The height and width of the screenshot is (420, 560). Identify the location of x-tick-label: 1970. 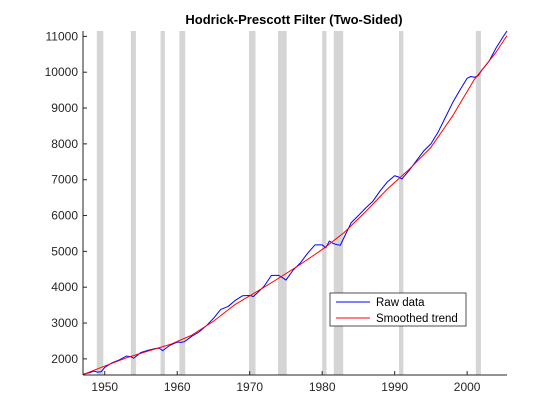
(249, 387).